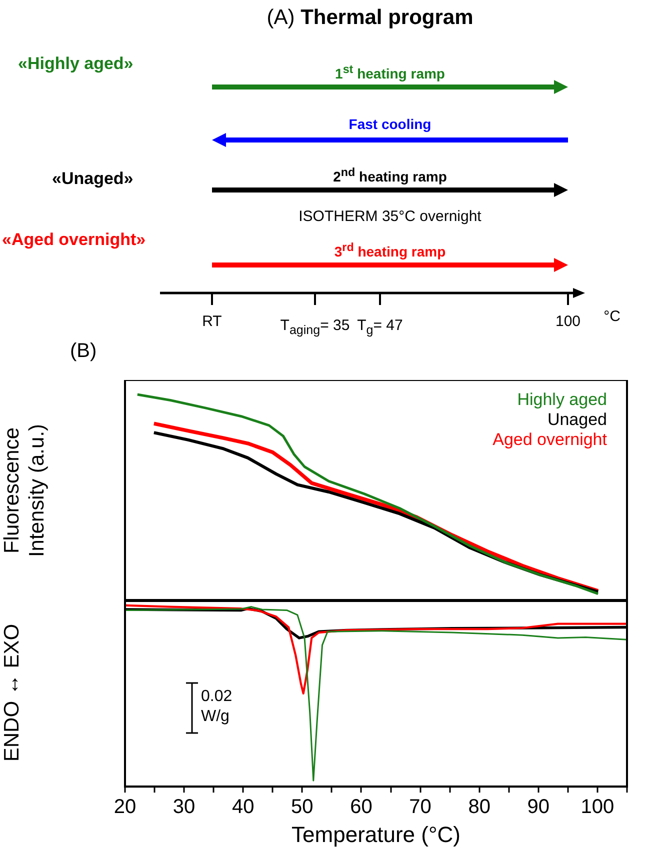  What do you see at coordinates (390, 175) in the screenshot?
I see `text: 2$^{nd}$ heating ramp` at bounding box center [390, 175].